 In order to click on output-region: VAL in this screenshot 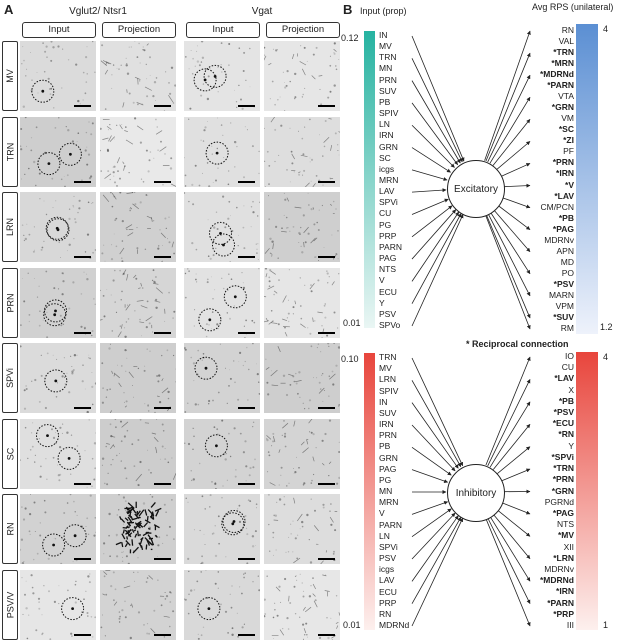, I will do `click(544, 41)`.